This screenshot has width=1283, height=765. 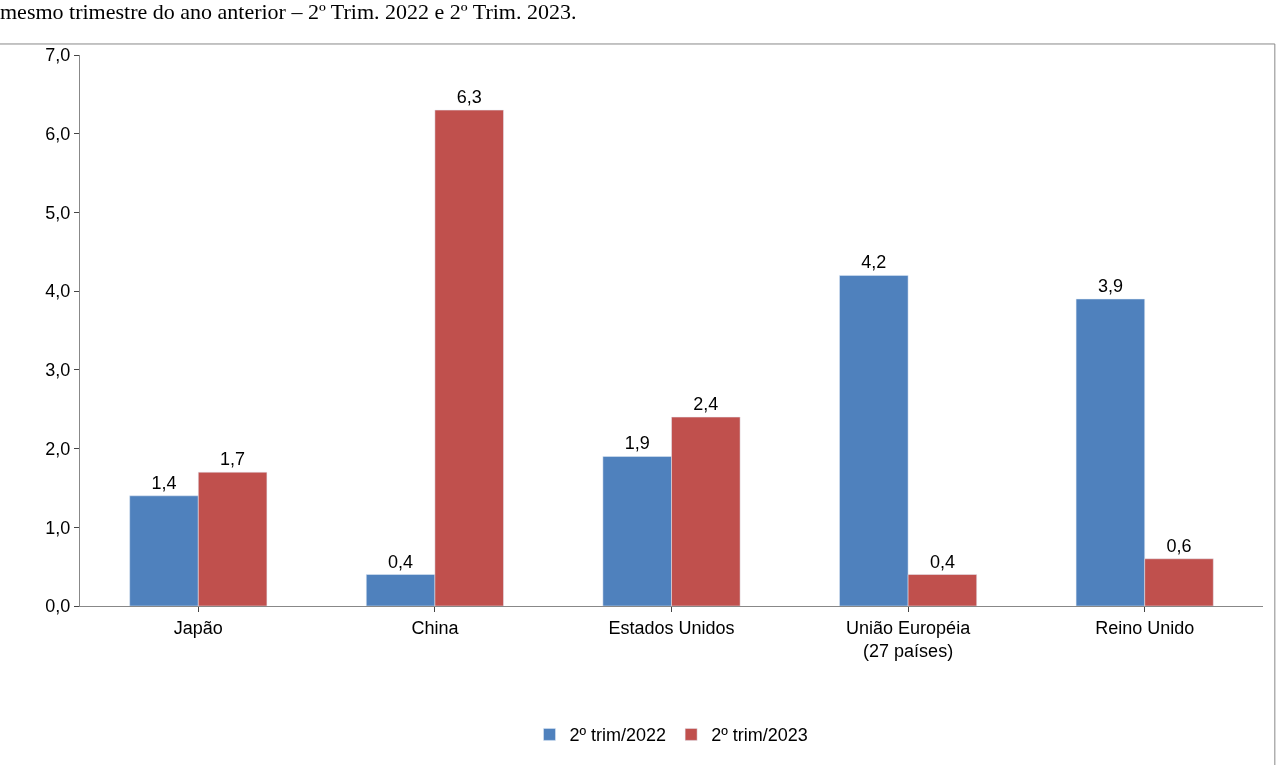 What do you see at coordinates (618, 735) in the screenshot?
I see `legend-label: 2º trim/2022` at bounding box center [618, 735].